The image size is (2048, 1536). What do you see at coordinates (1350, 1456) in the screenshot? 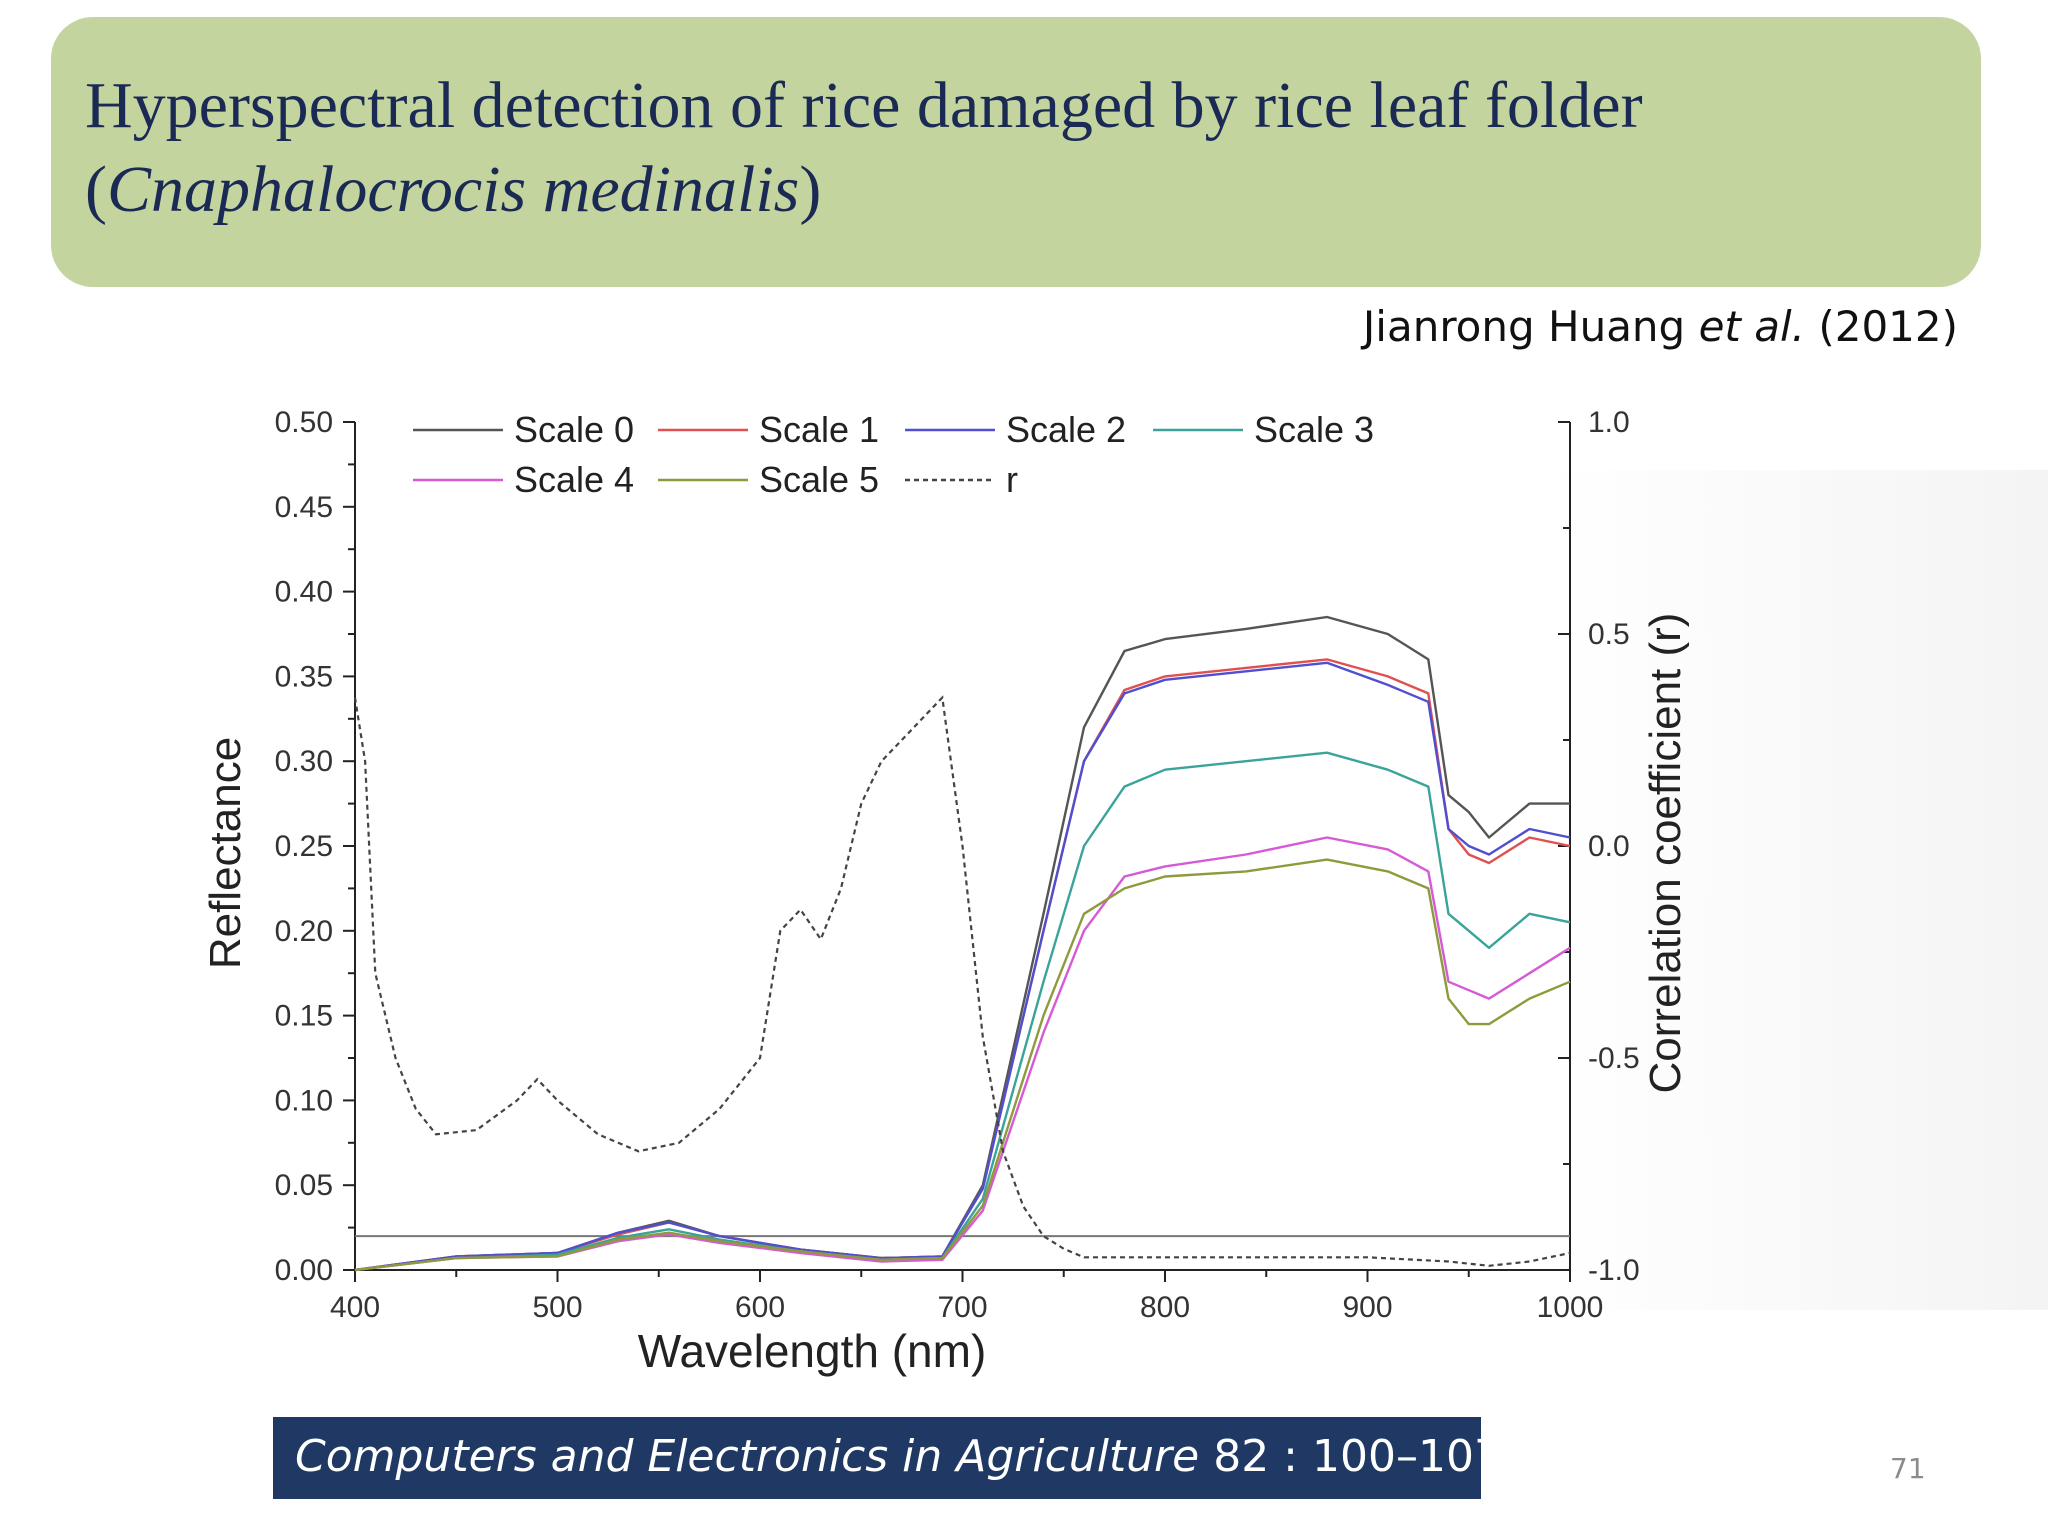
I see `journal-volume-pages: 82 : 100–107` at bounding box center [1350, 1456].